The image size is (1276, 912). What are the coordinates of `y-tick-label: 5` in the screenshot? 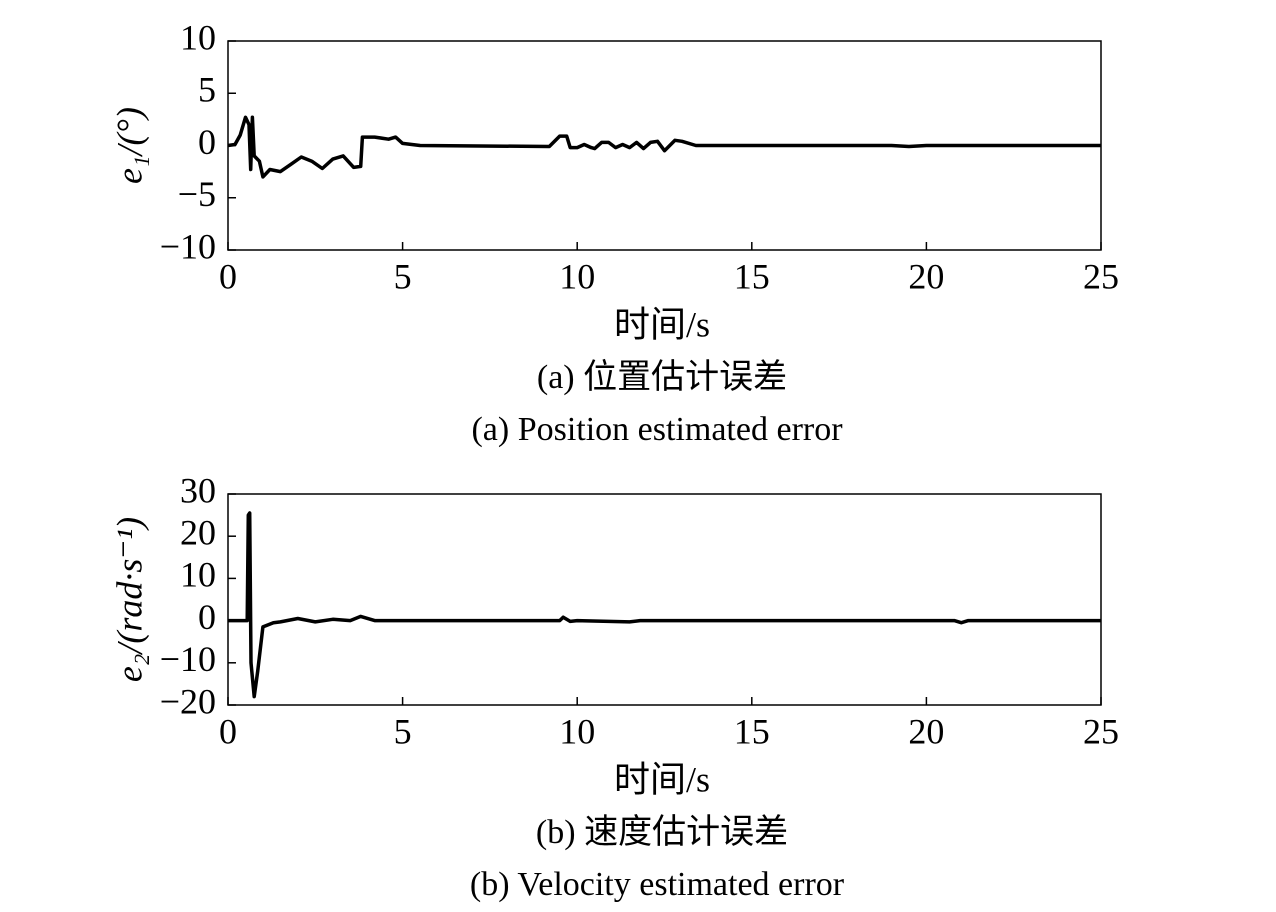 It's located at (207, 90).